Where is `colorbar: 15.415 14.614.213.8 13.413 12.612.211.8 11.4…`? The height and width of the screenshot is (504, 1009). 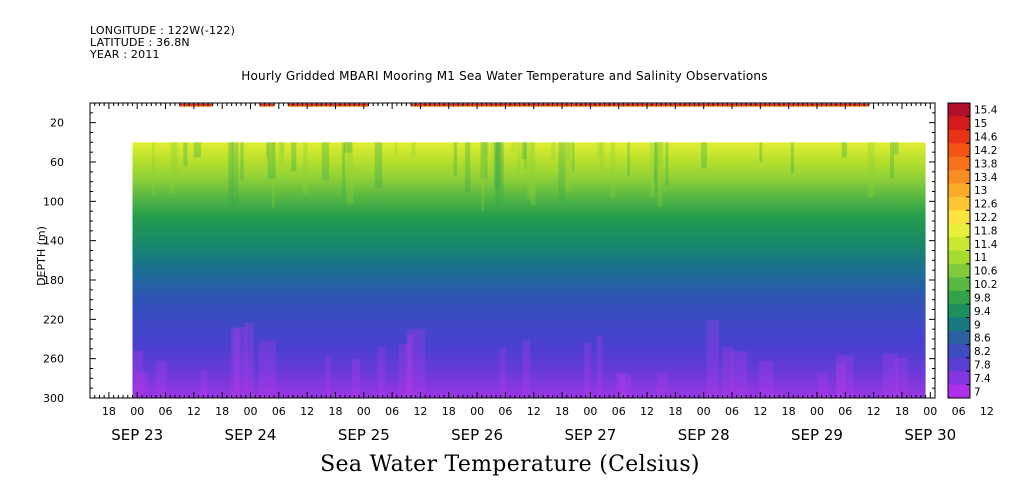
colorbar: 15.415 14.614.213.8 13.413 12.612.211.8 11.4… is located at coordinates (972, 250).